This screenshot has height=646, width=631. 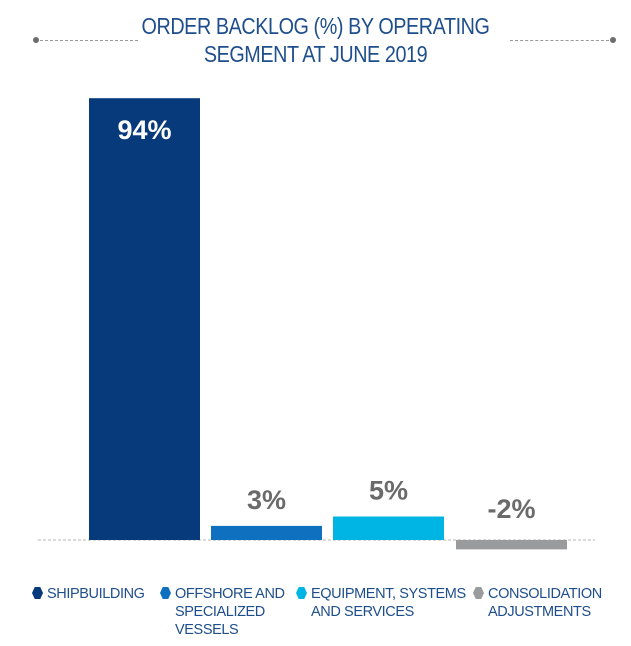 I want to click on bar-shipbuilding, so click(x=144, y=319).